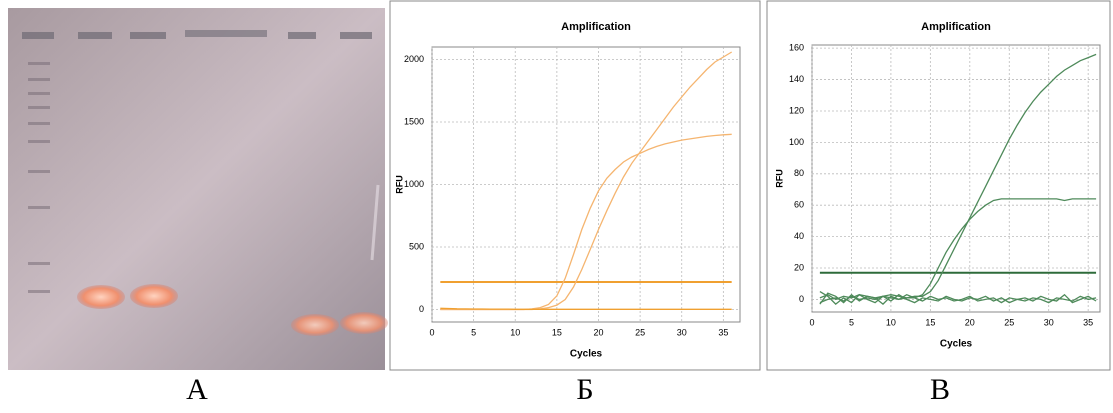  What do you see at coordinates (796, 79) in the screenshot?
I see `y-tick-label: 140` at bounding box center [796, 79].